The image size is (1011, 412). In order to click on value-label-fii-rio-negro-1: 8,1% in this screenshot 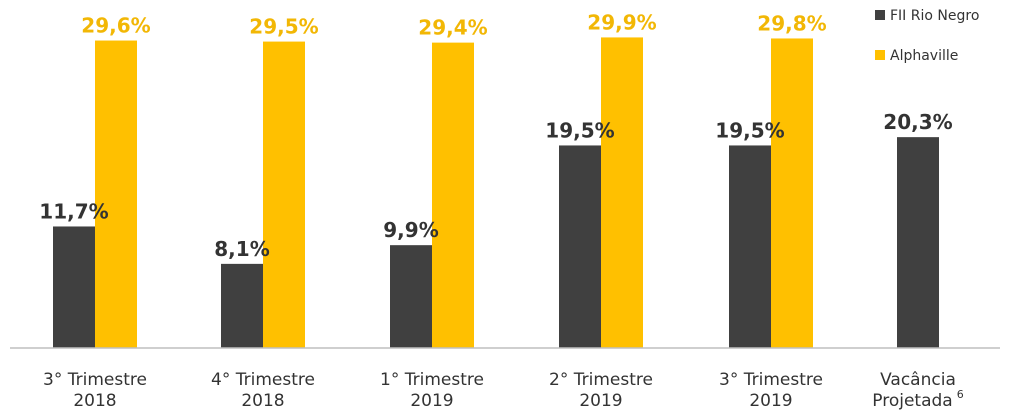, I will do `click(241, 249)`.